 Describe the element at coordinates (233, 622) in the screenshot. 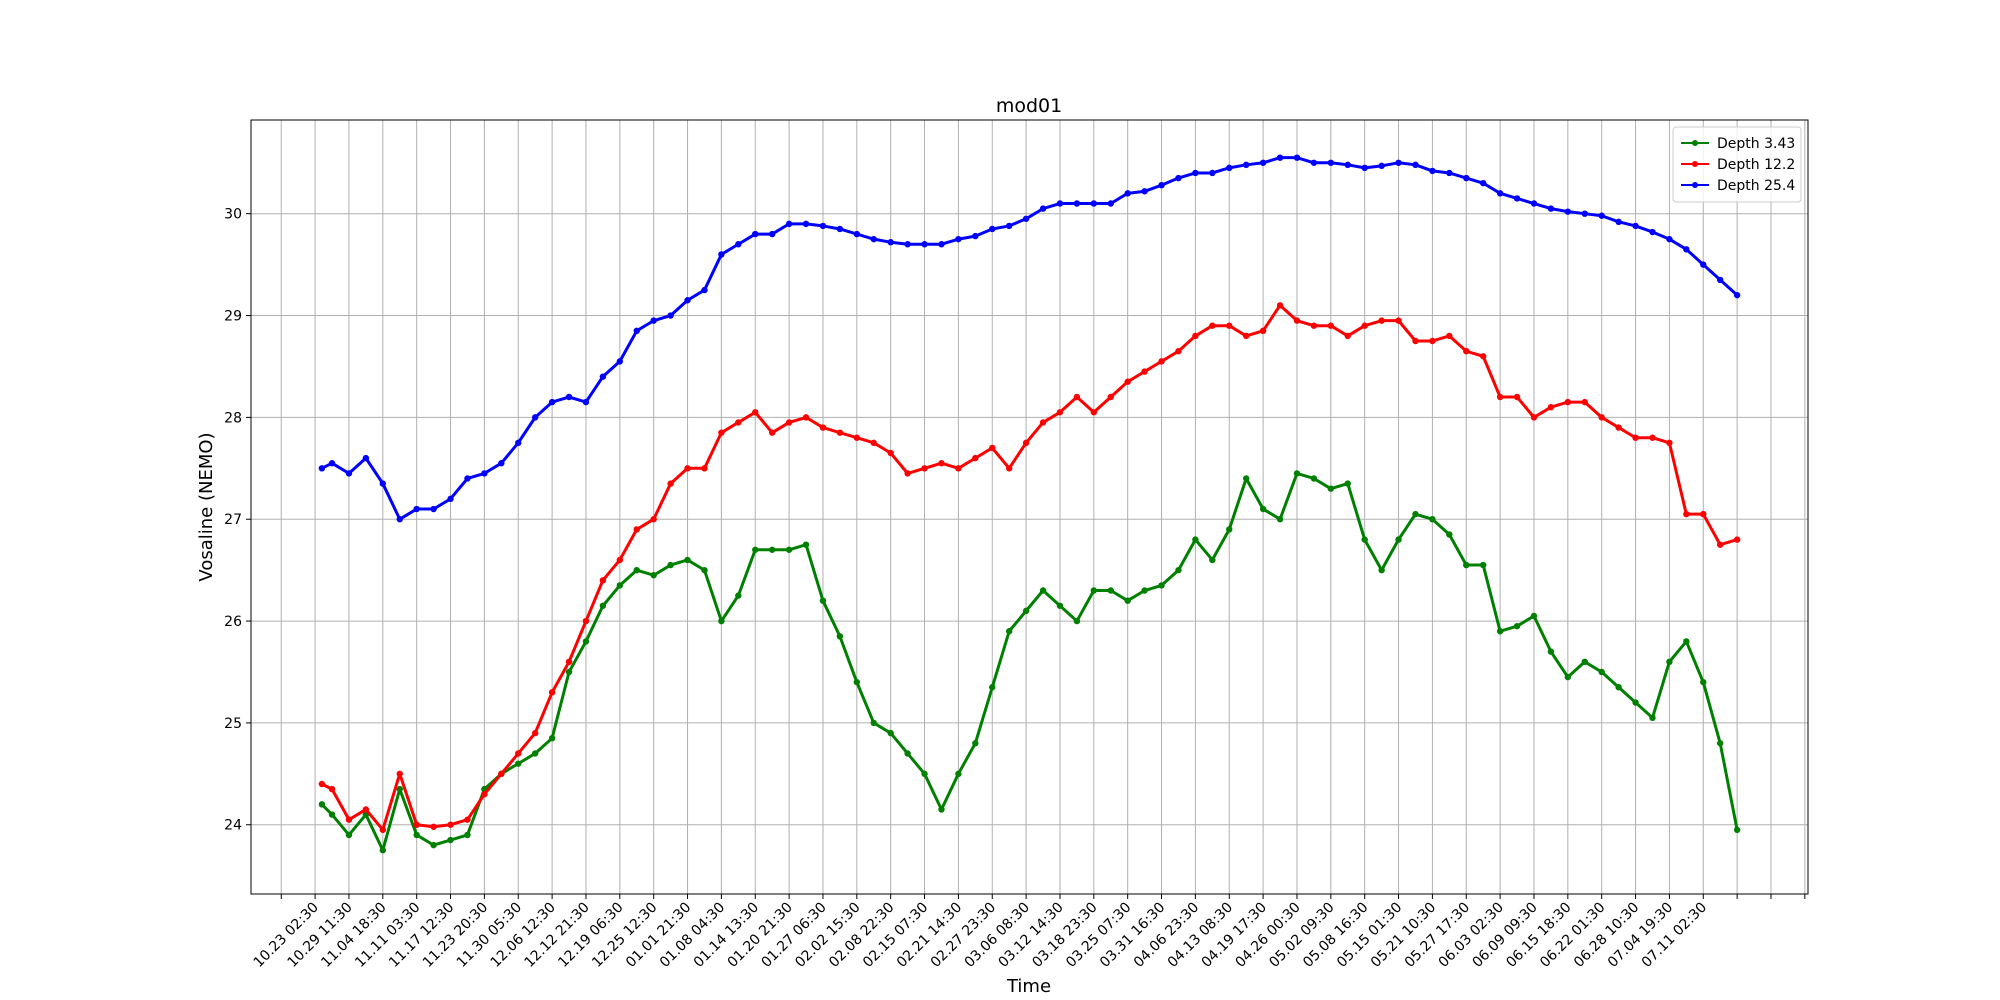

I see `y-tick-label: 26` at that location.